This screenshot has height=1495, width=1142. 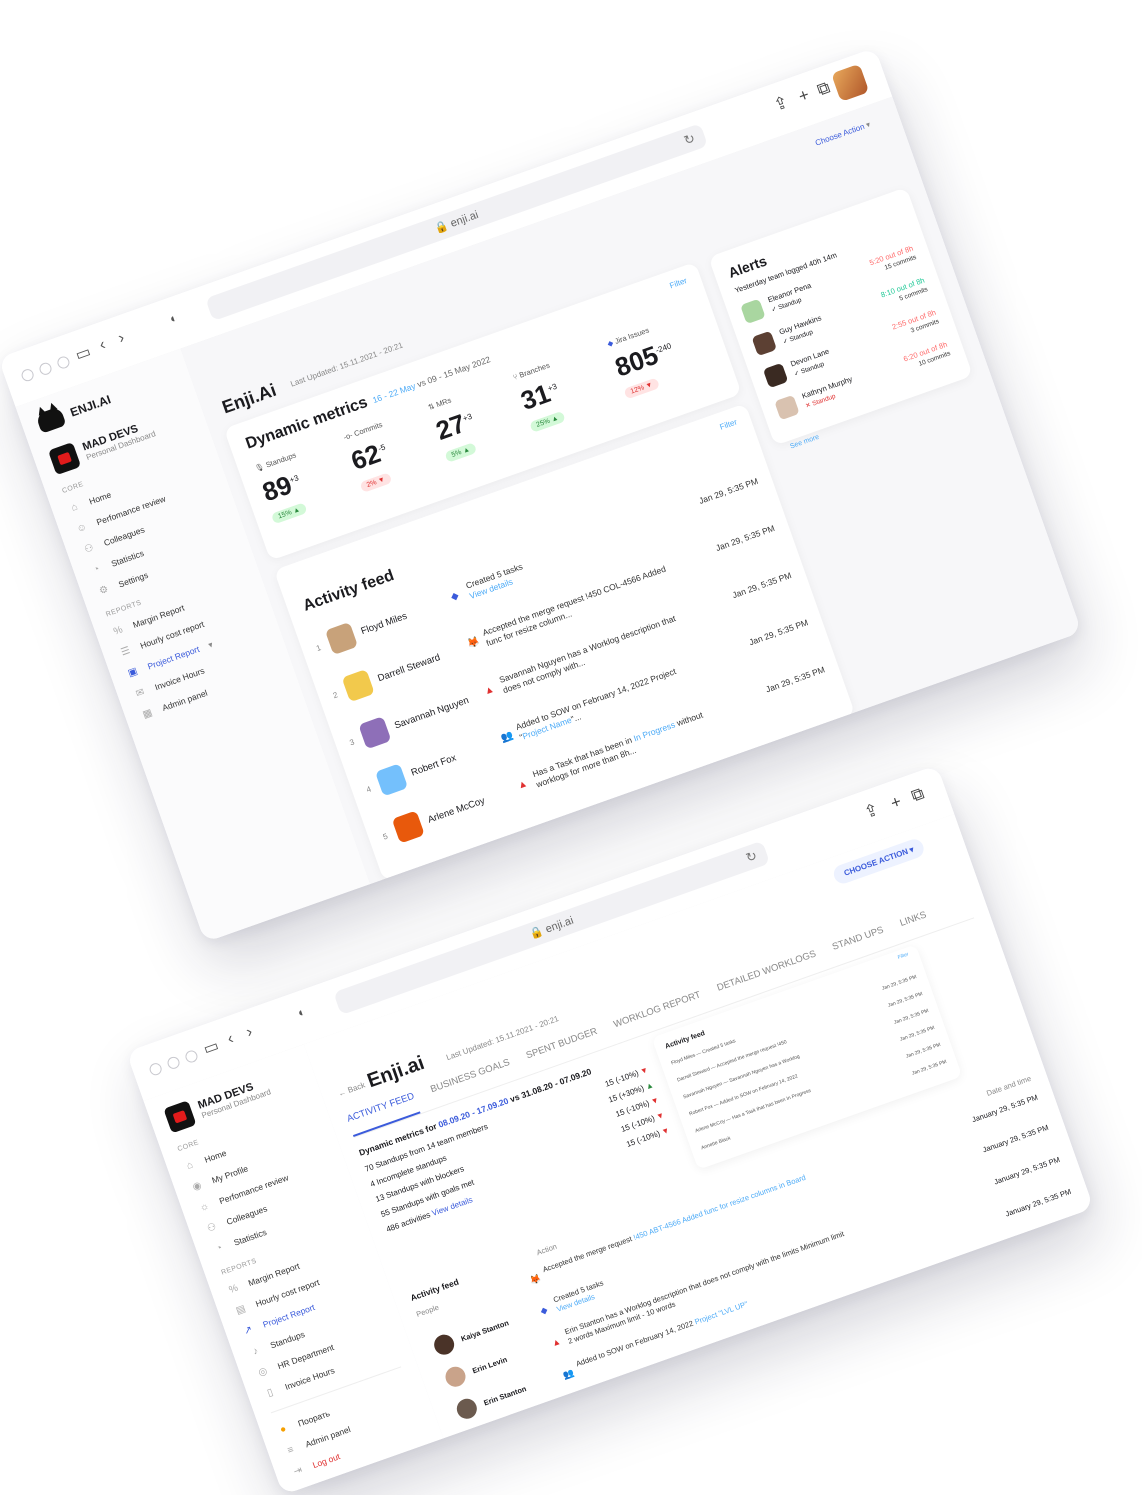 I want to click on metric-badge: 12% ▼, so click(x=641, y=388).